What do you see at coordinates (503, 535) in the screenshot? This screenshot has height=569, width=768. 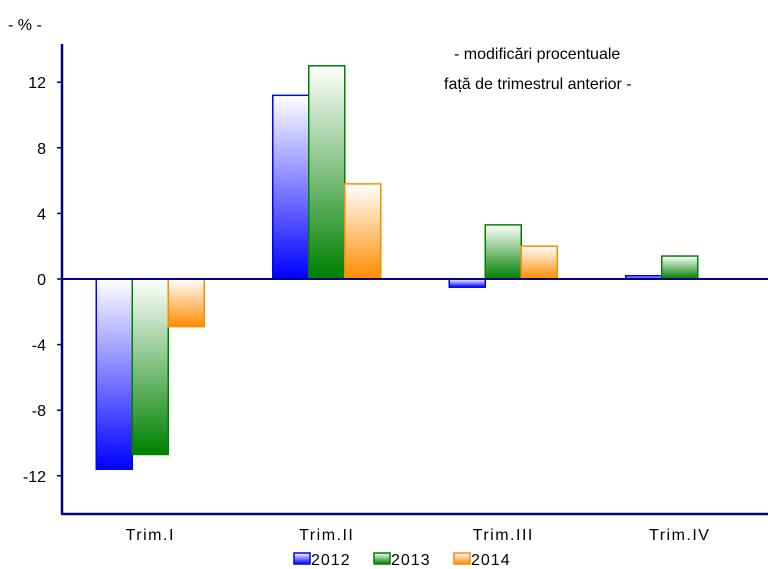 I see `x-tick-label: Trim.III` at bounding box center [503, 535].